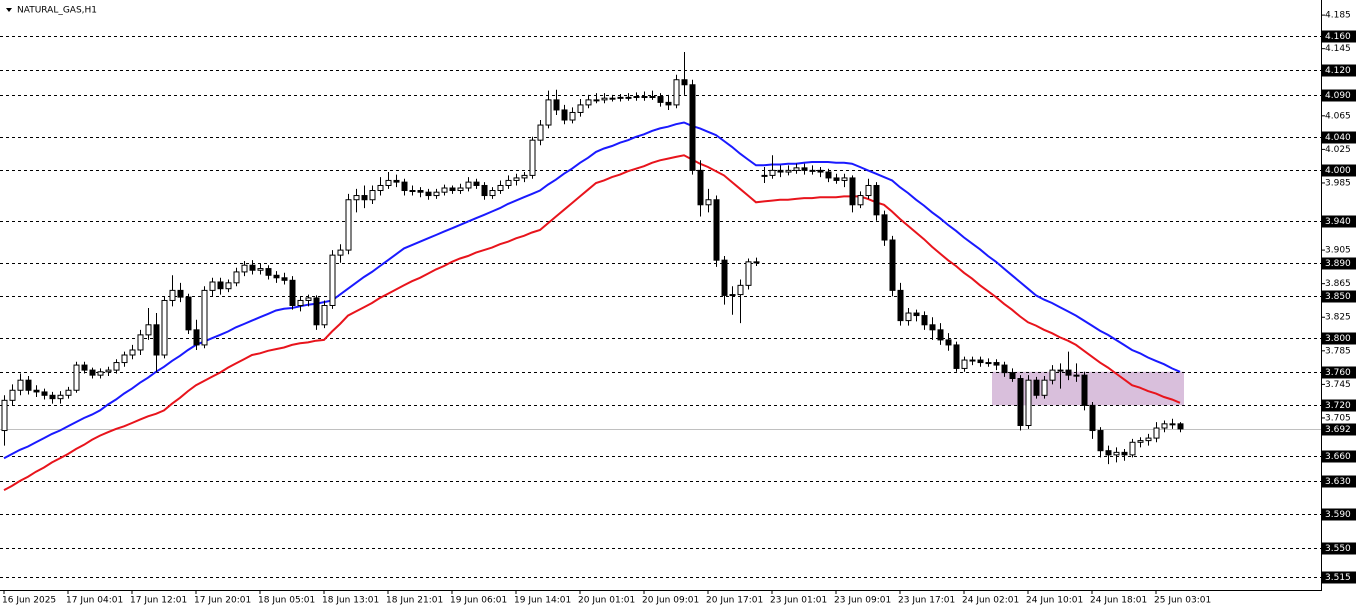 The height and width of the screenshot is (611, 1362). Describe the element at coordinates (1338, 150) in the screenshot. I see `y-tick-label: 4.025` at that location.